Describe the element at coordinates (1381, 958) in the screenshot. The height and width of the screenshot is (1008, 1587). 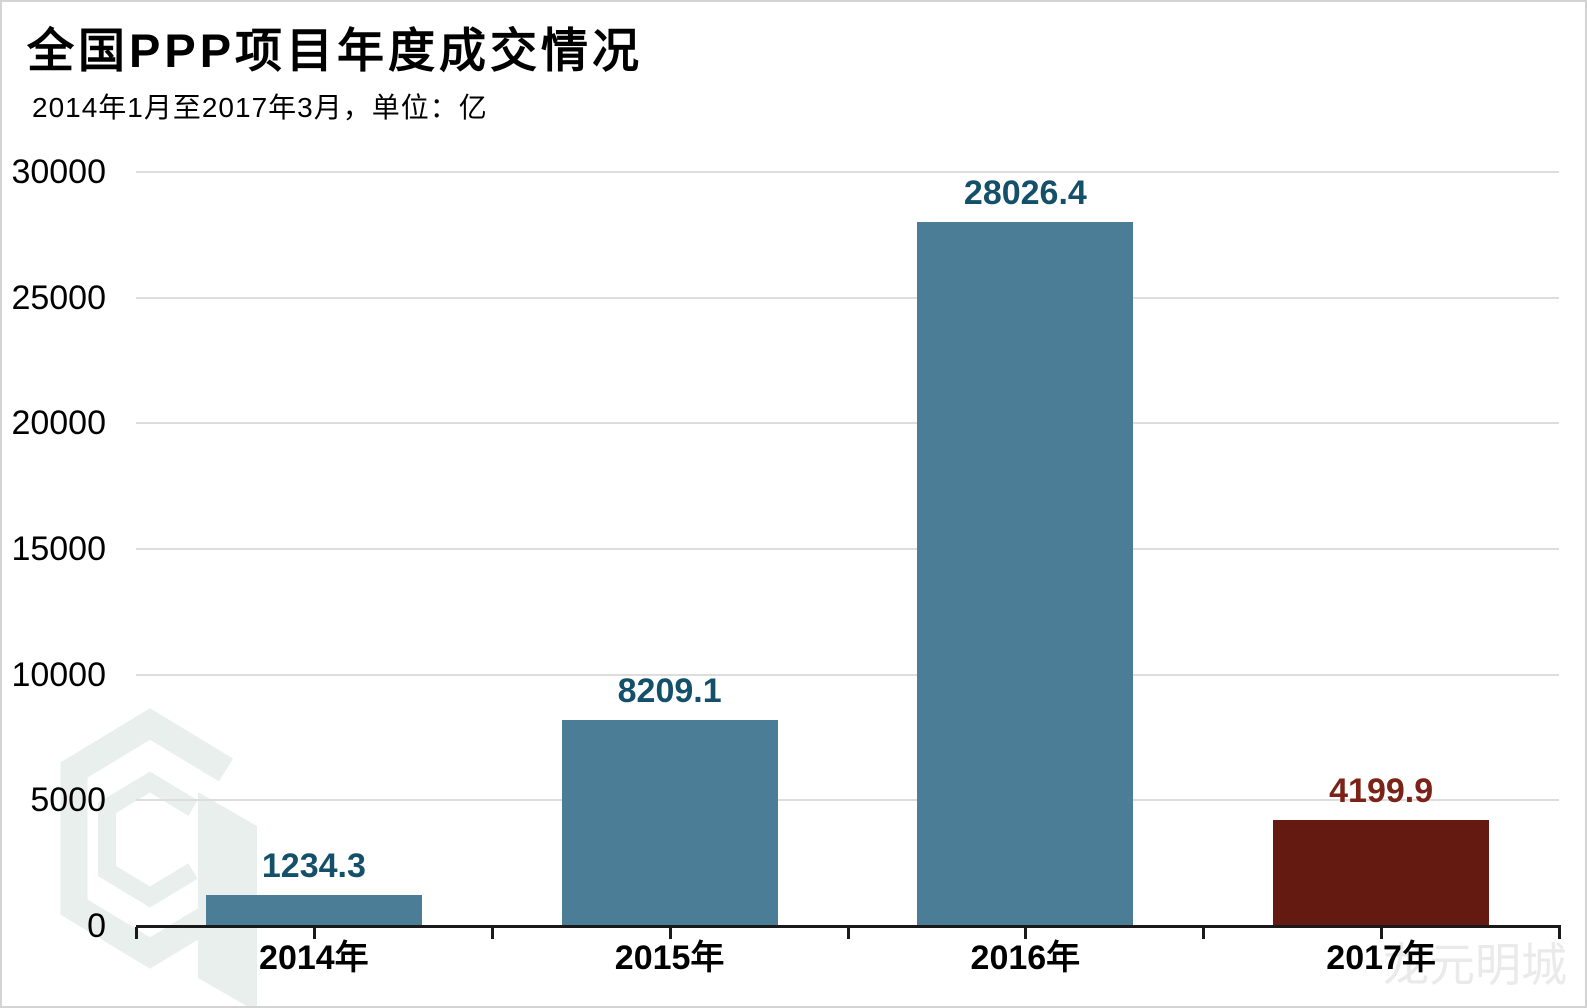
I see `x-category-label: 2017年` at that location.